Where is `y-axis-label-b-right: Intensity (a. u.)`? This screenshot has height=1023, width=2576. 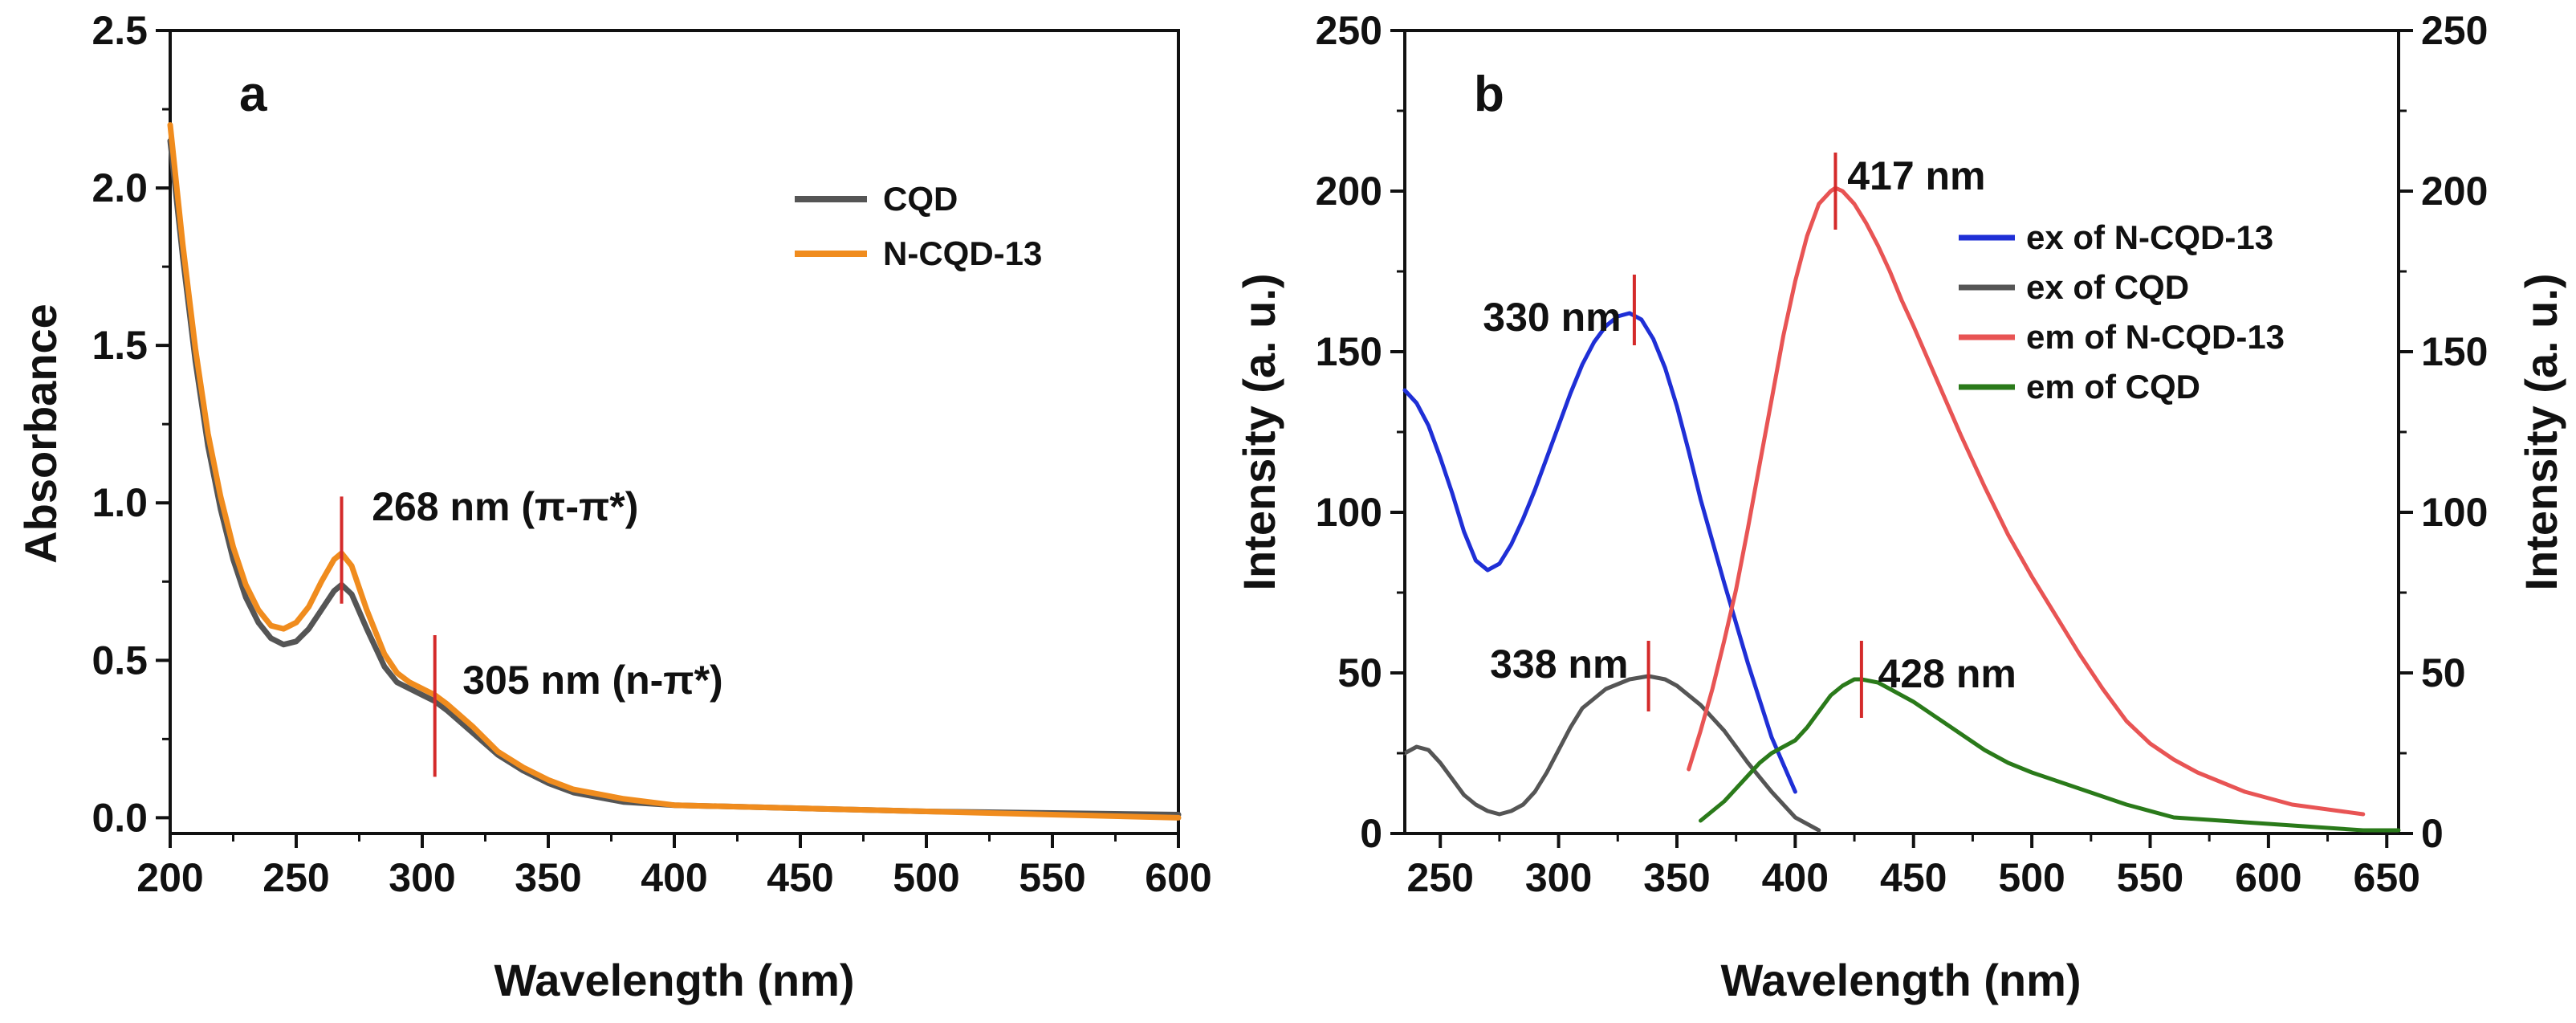
y-axis-label-b-right: Intensity (a. u.) is located at coordinates (2541, 431).